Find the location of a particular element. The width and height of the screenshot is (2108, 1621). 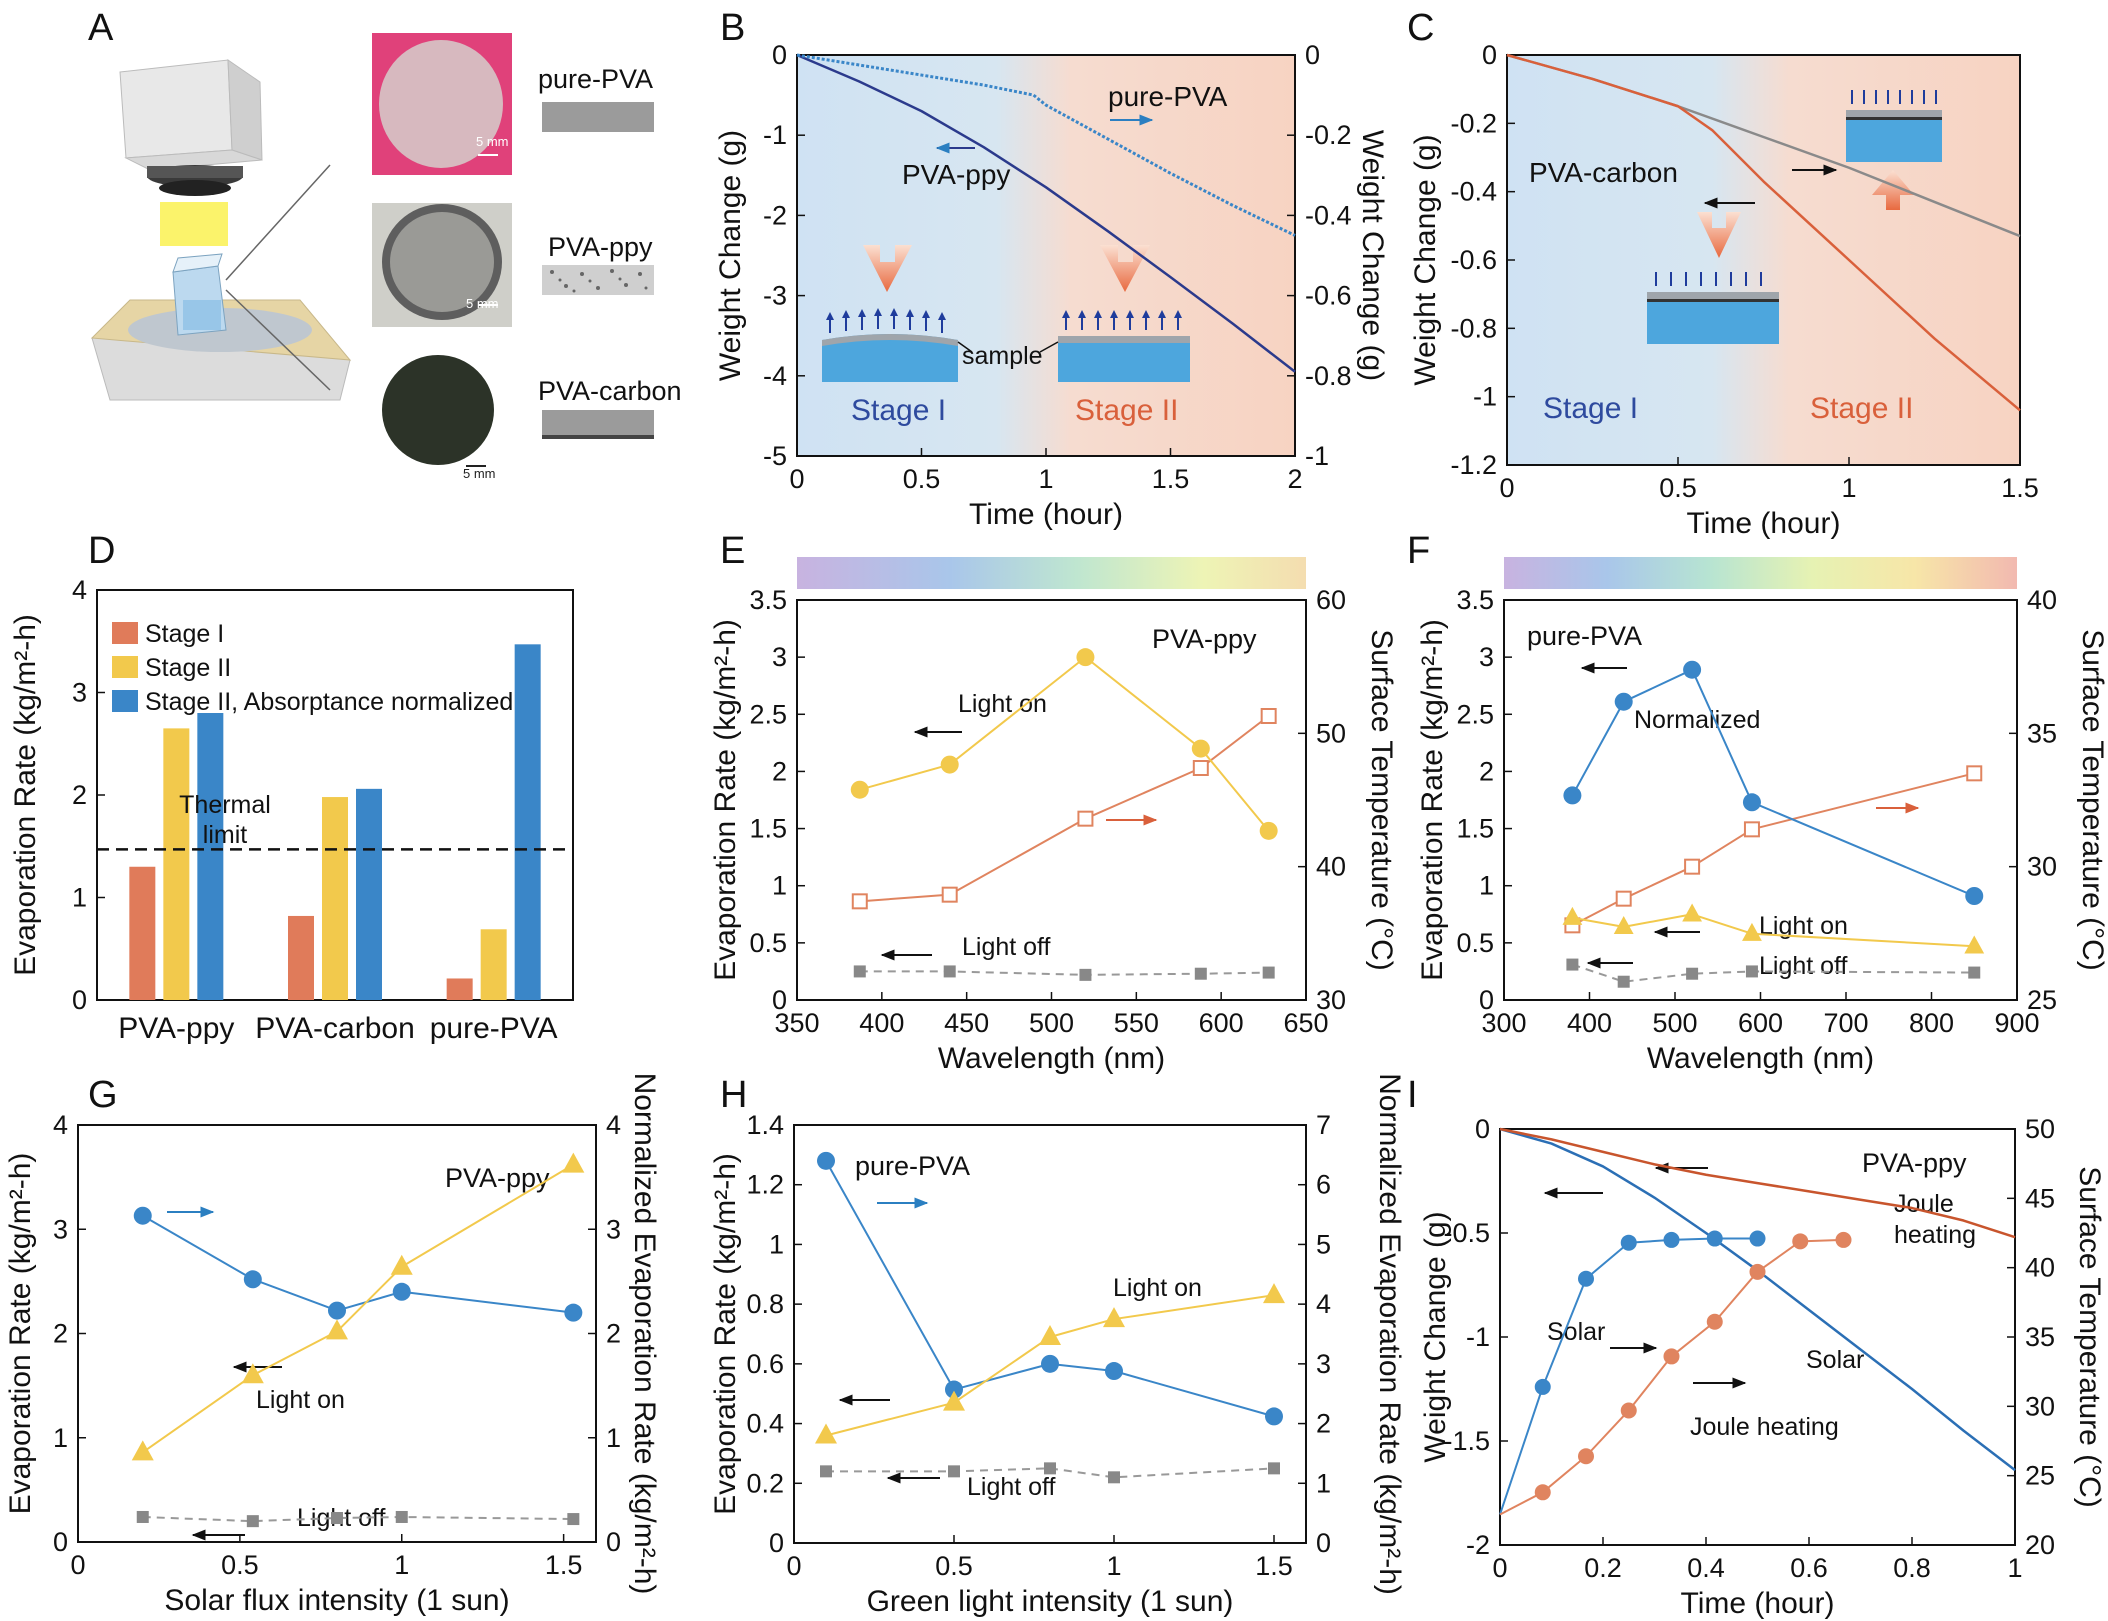

x-tick-label: 700 is located at coordinates (1845, 1023).